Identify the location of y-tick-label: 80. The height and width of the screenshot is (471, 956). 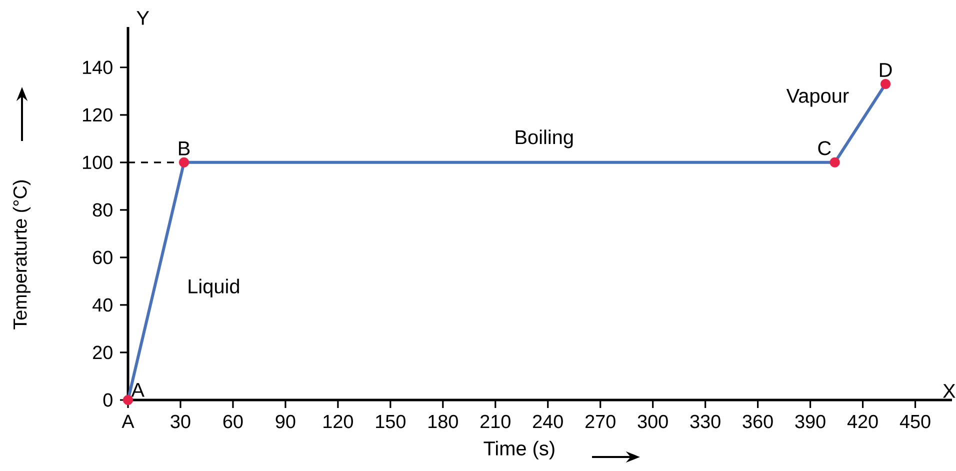
(102, 210).